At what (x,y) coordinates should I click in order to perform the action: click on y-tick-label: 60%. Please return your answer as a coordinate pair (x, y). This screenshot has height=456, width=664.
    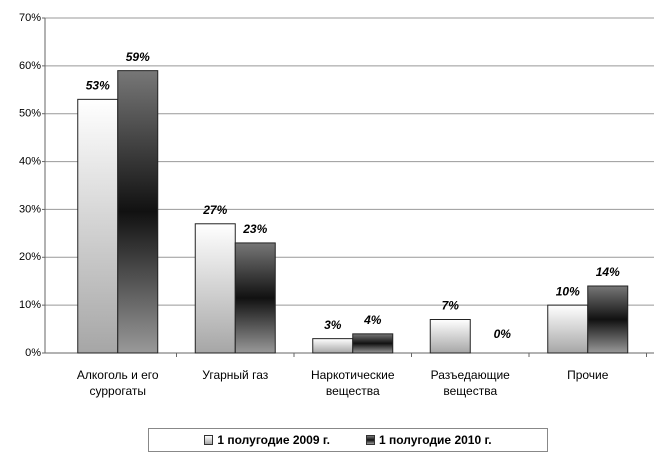
    Looking at the image, I should click on (30, 66).